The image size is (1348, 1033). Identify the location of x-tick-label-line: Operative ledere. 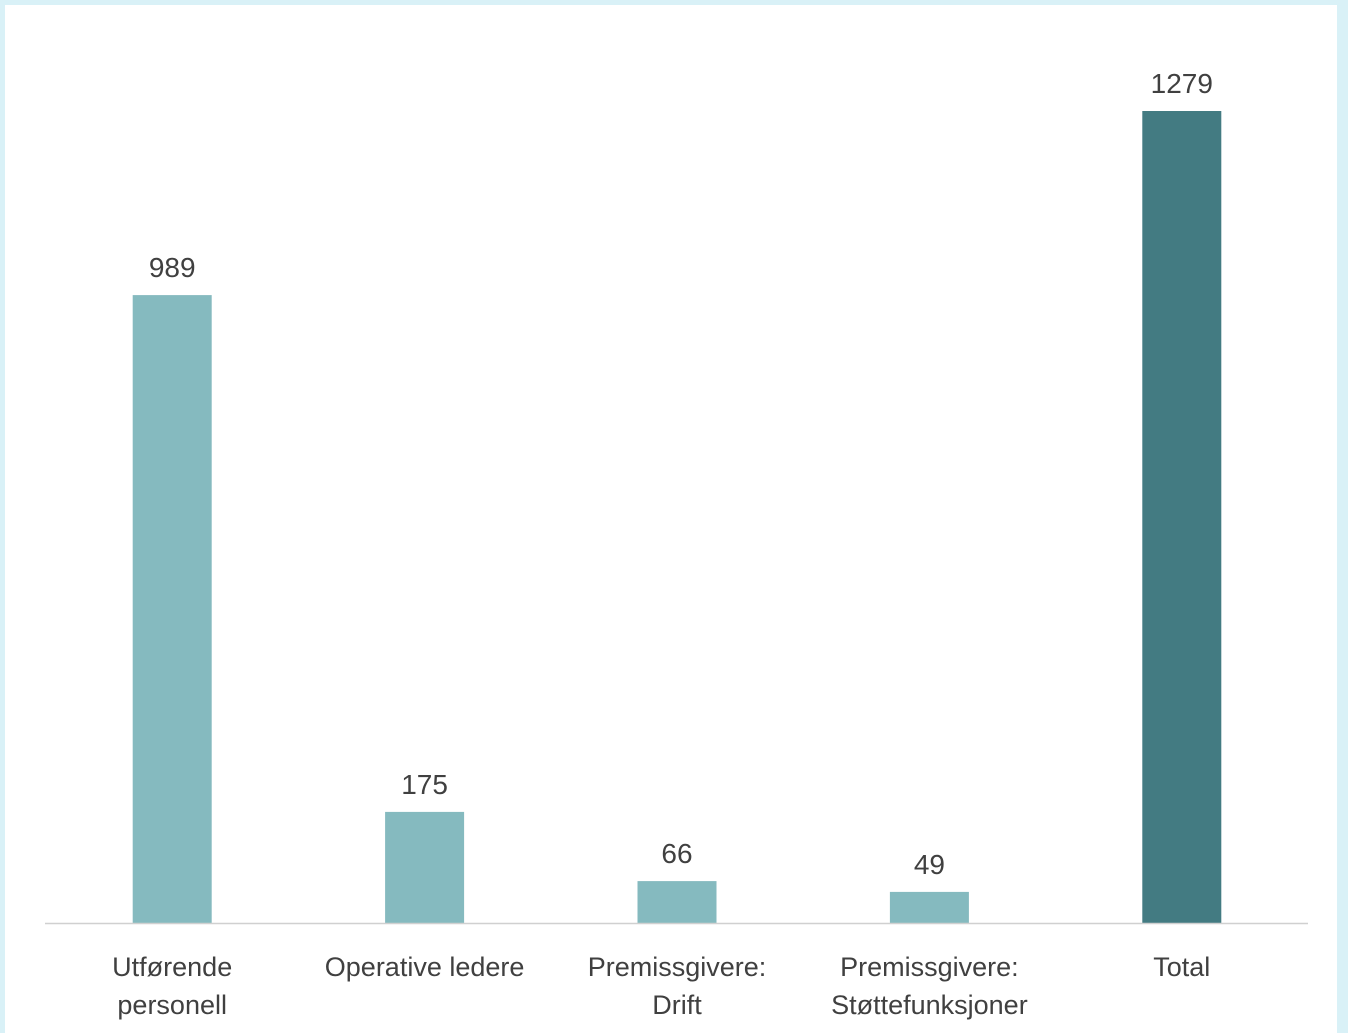
(425, 967).